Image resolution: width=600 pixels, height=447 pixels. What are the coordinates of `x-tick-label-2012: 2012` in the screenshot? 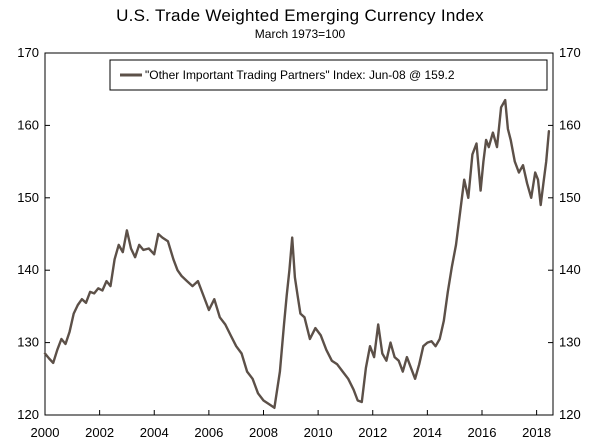 It's located at (372, 432).